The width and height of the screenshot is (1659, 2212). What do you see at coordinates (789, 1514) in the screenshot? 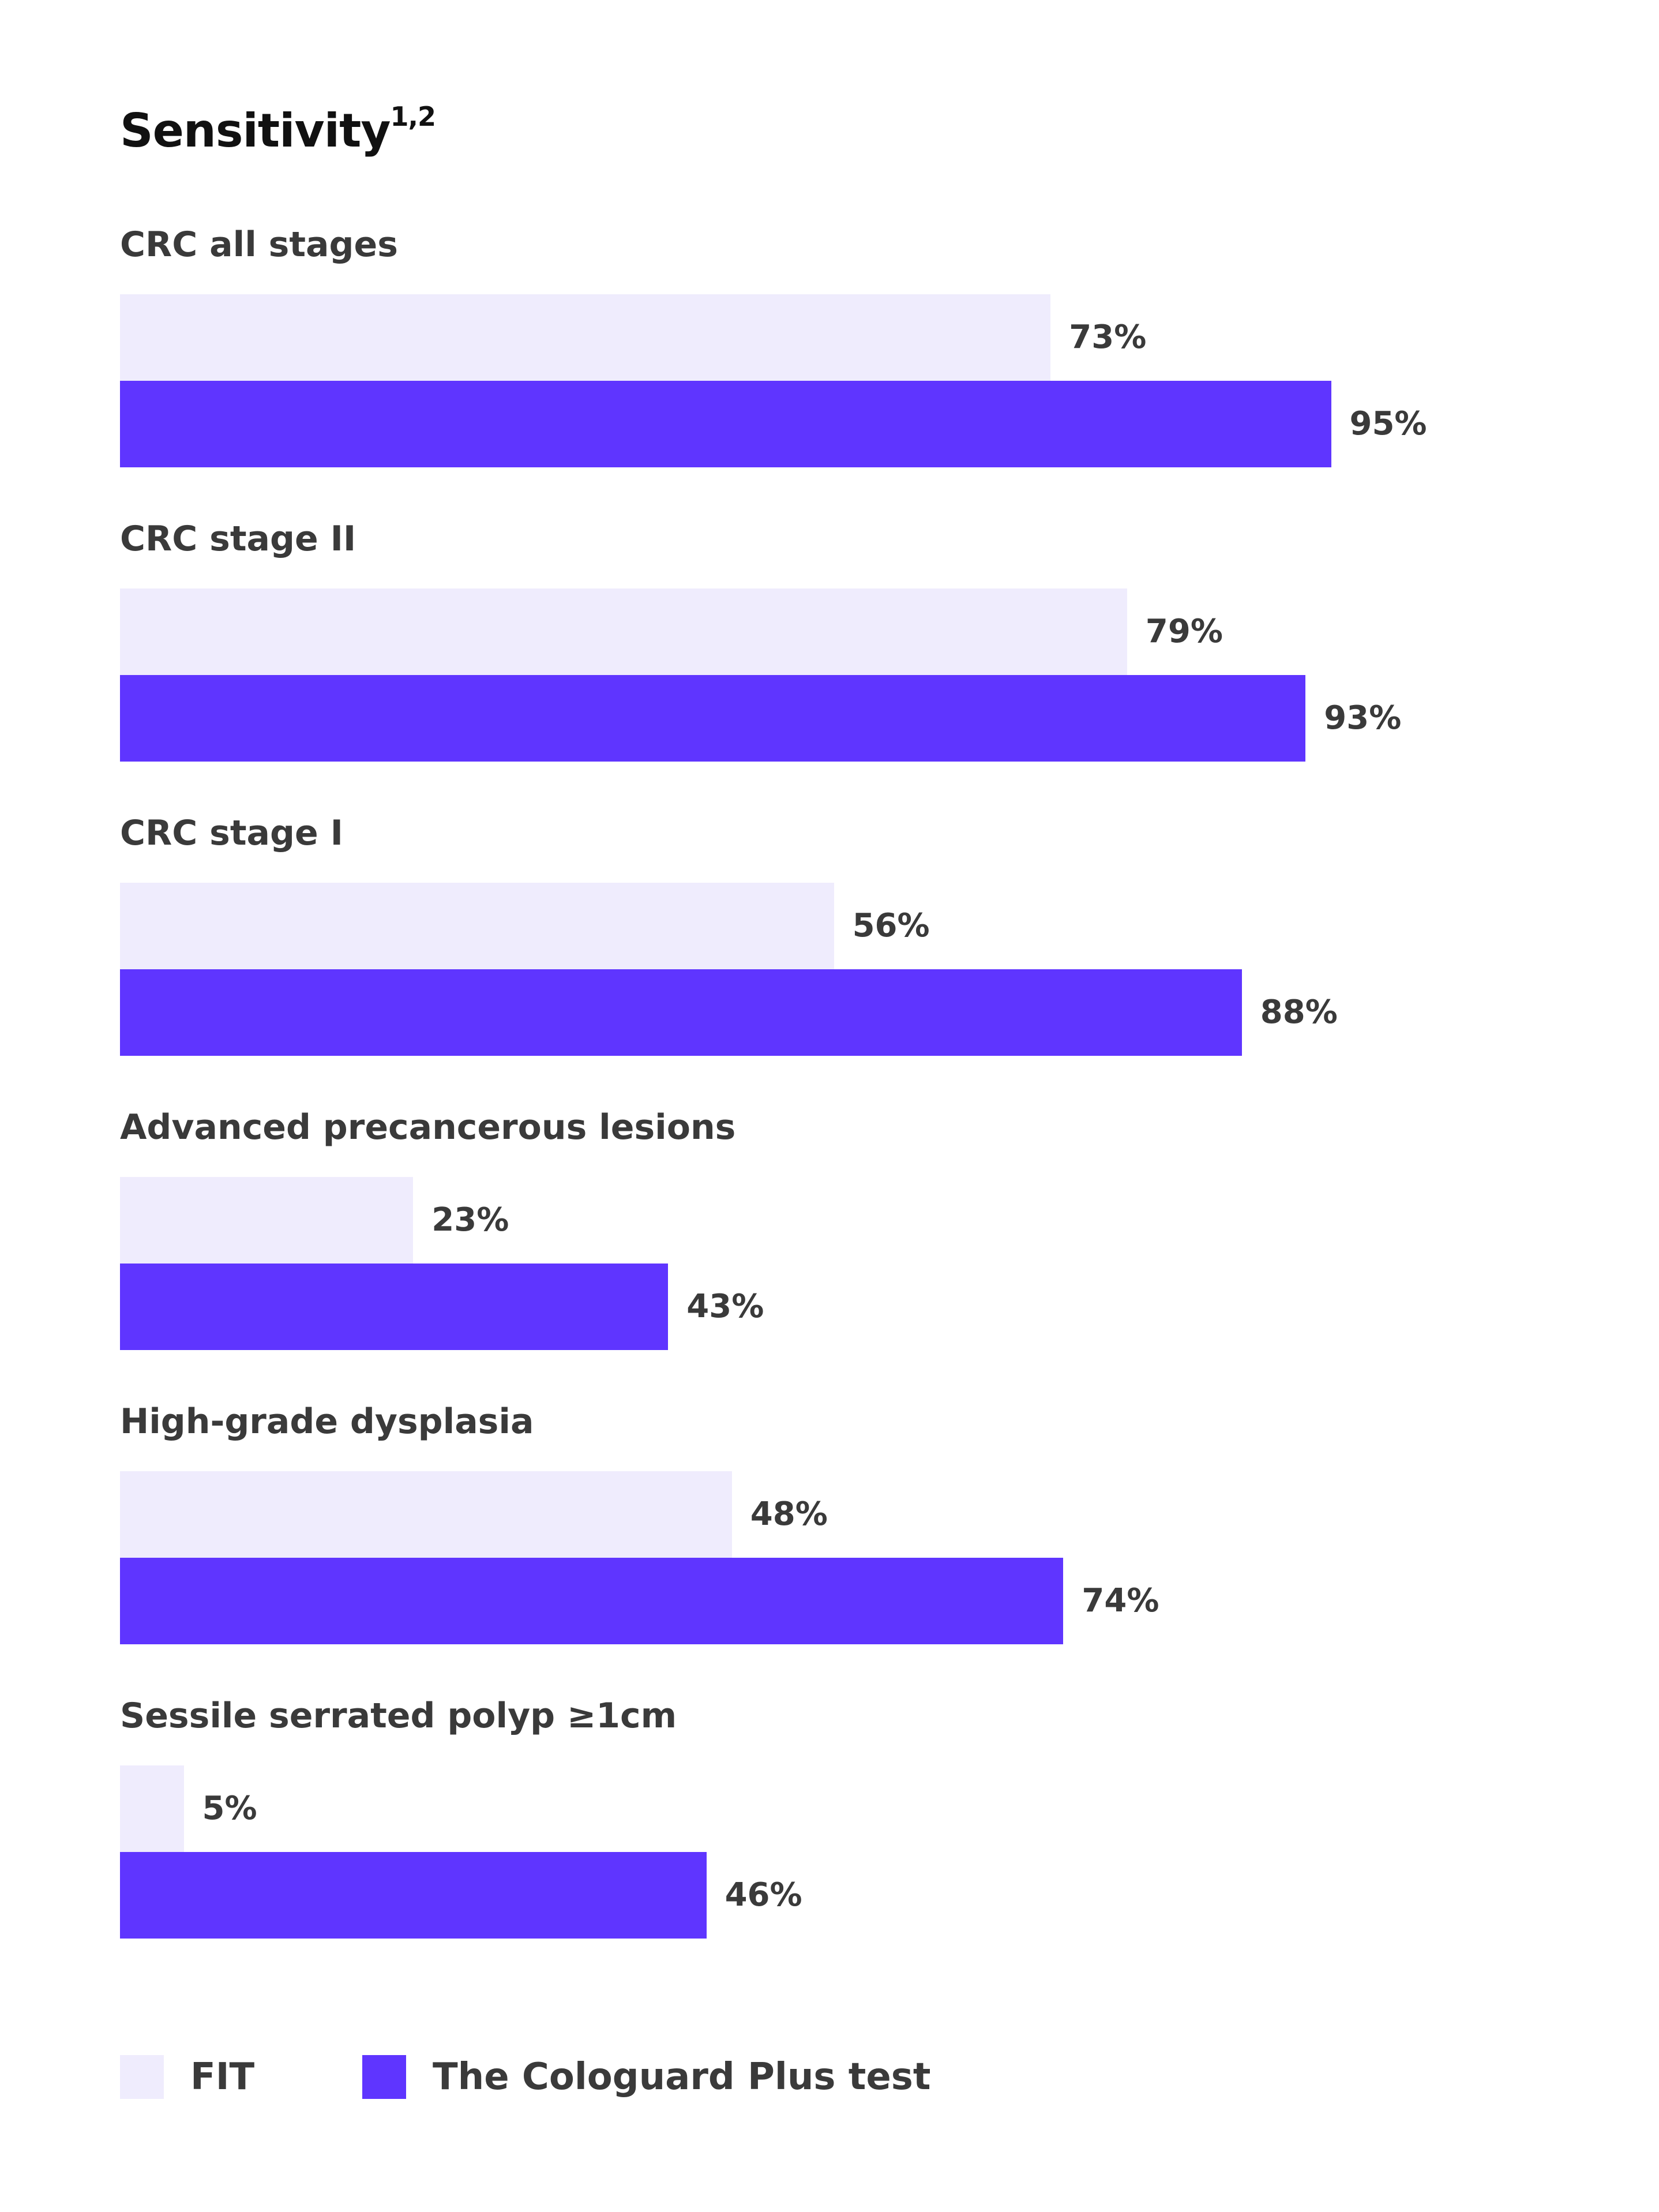
I see `value-label-fit-high-grade-dysplasia: 48%` at bounding box center [789, 1514].